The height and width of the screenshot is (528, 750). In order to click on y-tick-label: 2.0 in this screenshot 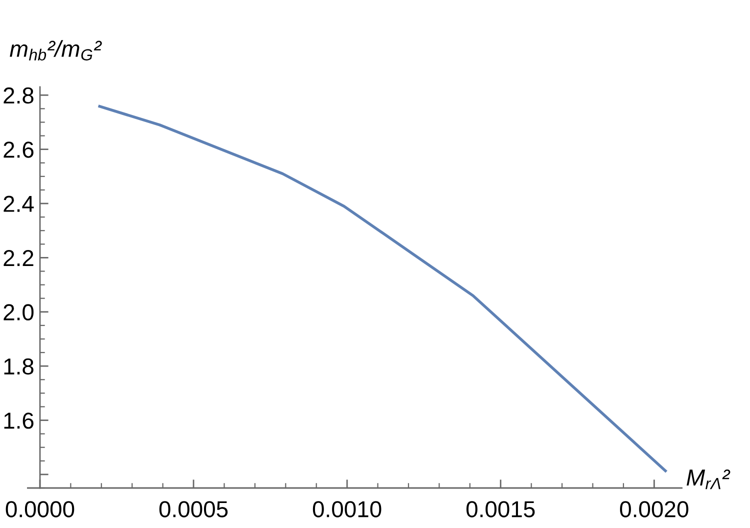, I will do `click(19, 312)`.